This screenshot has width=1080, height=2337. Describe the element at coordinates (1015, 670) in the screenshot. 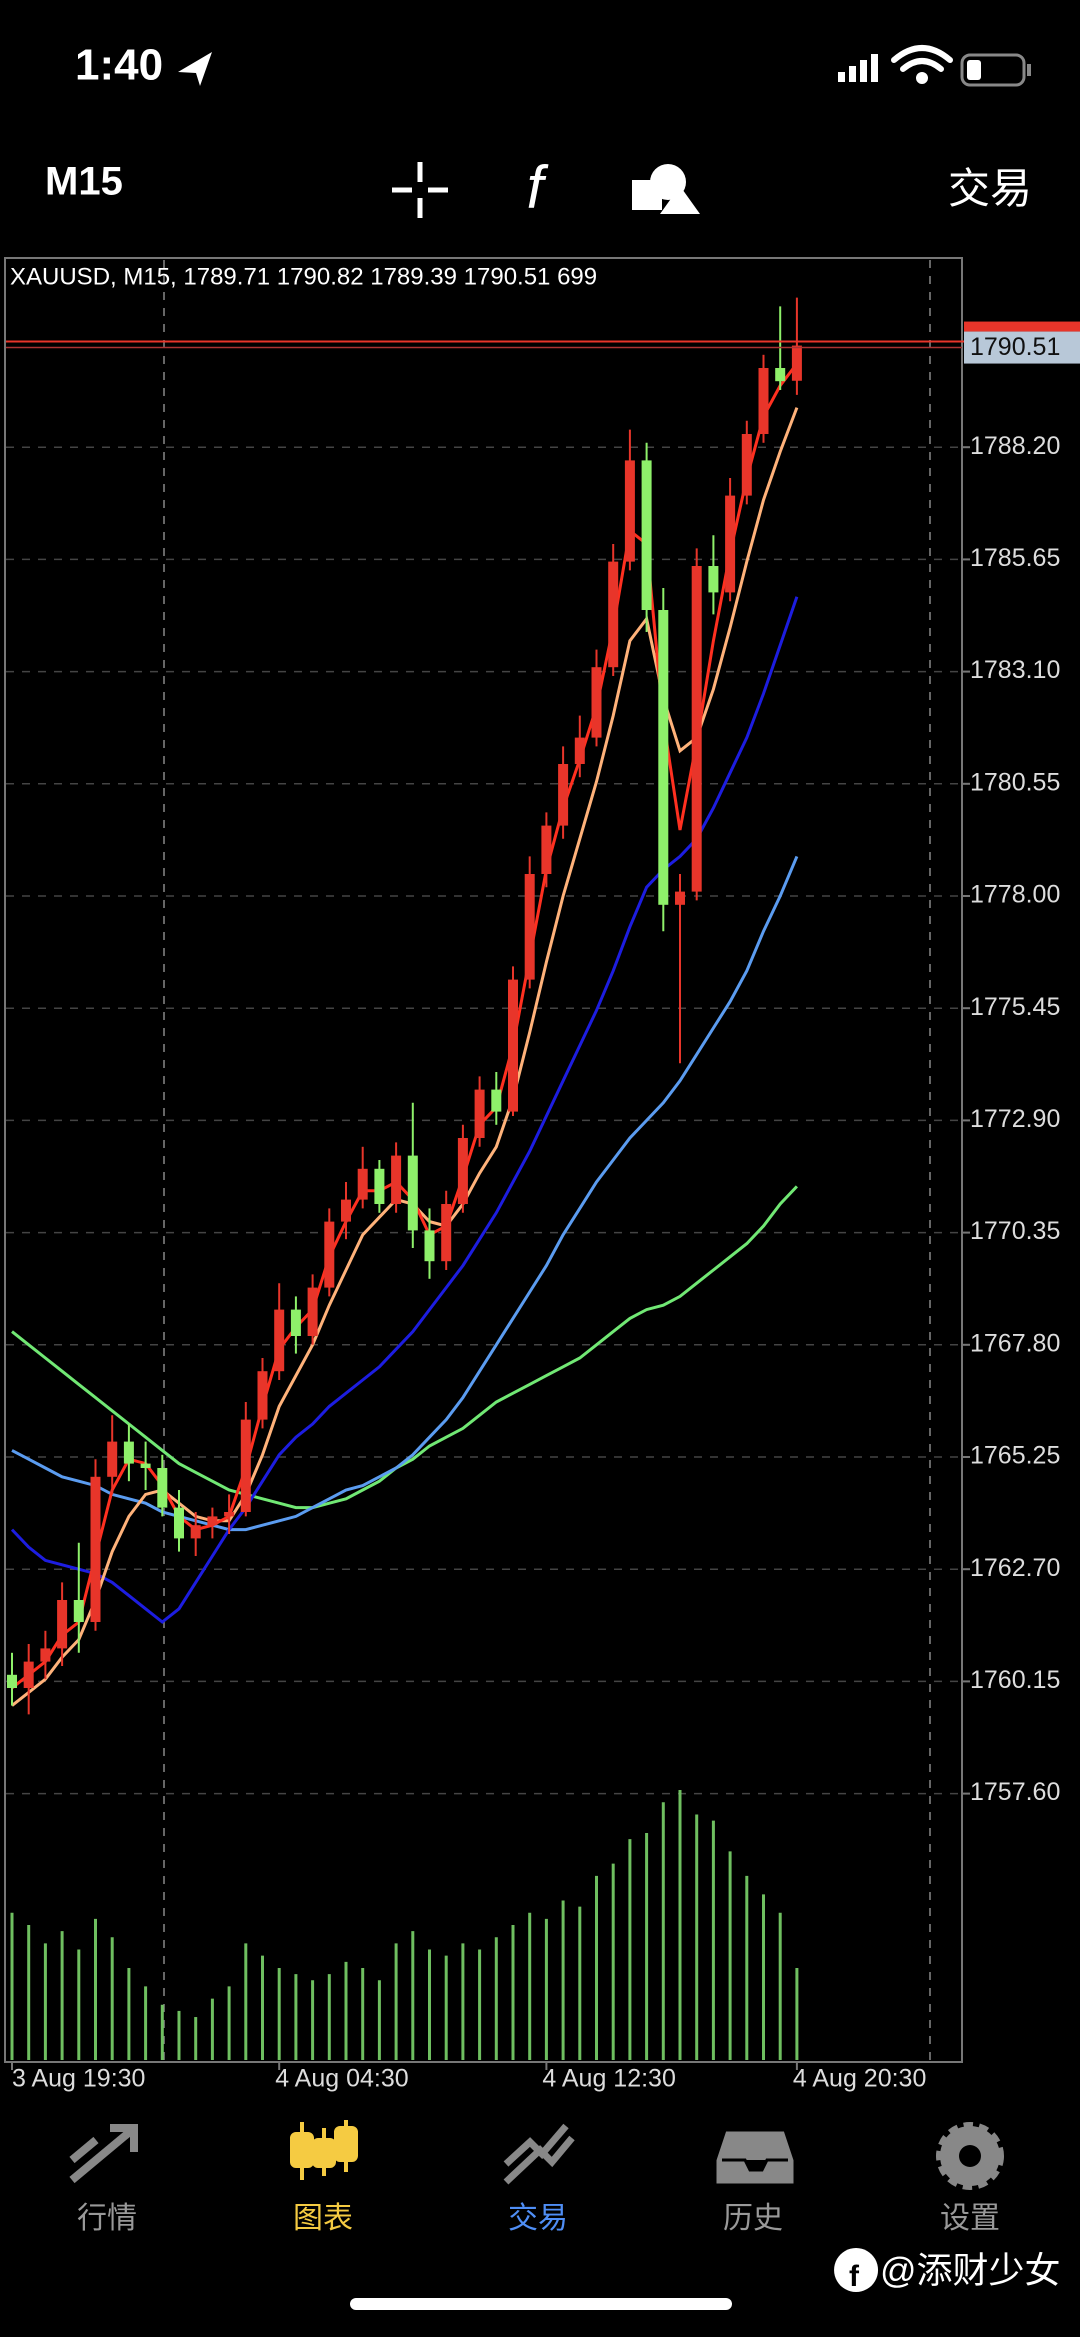

I see `y-tick-label: 1783.10` at that location.